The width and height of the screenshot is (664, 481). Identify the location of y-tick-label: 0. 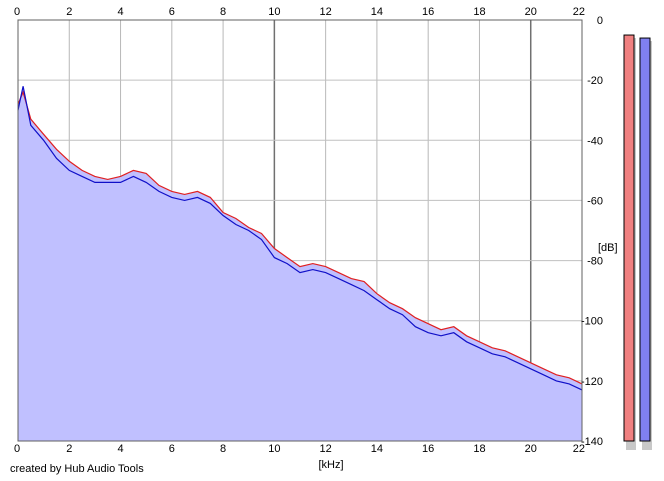
(600, 21).